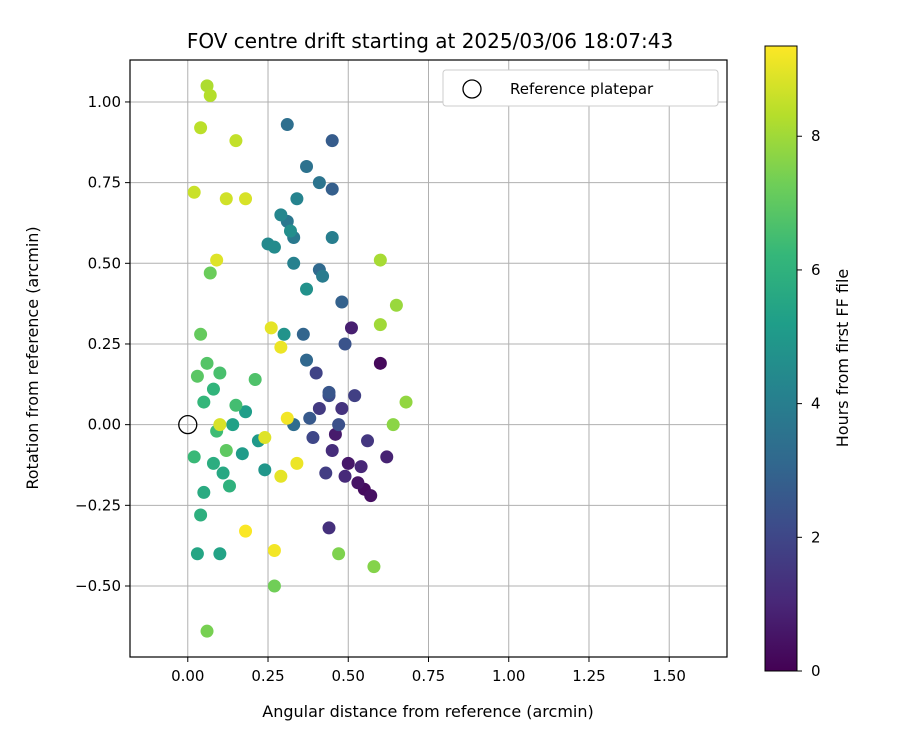  Describe the element at coordinates (816, 537) in the screenshot. I see `colorbar-tick-label: 2` at that location.